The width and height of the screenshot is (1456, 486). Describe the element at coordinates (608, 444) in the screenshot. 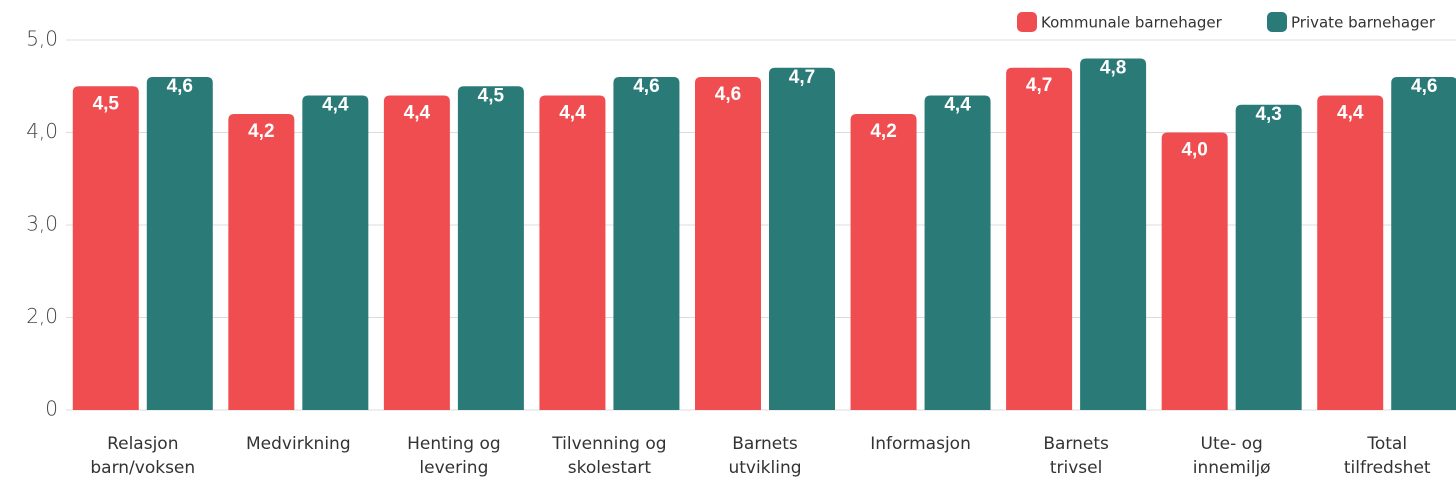

I see `x-tick-label: Tilvenning og` at that location.